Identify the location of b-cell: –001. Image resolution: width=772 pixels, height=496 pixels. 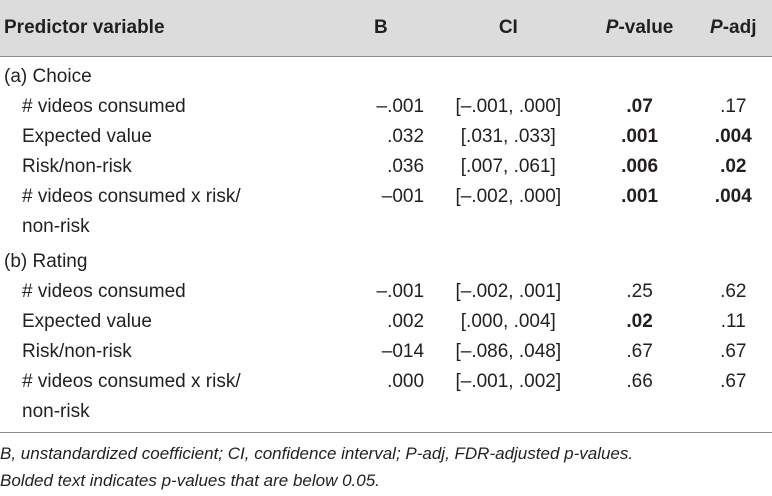
(403, 196).